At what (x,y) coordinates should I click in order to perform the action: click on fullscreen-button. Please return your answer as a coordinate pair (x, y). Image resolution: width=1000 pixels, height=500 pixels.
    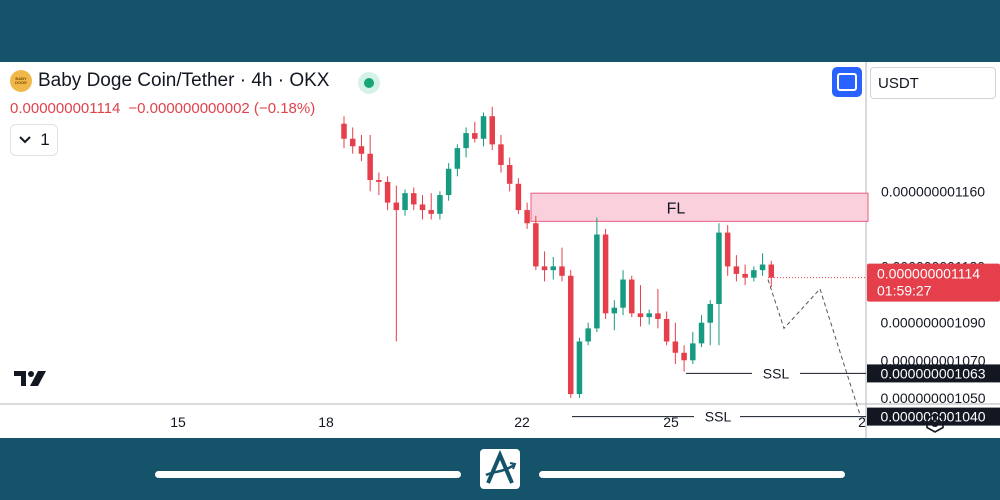
    Looking at the image, I should click on (847, 82).